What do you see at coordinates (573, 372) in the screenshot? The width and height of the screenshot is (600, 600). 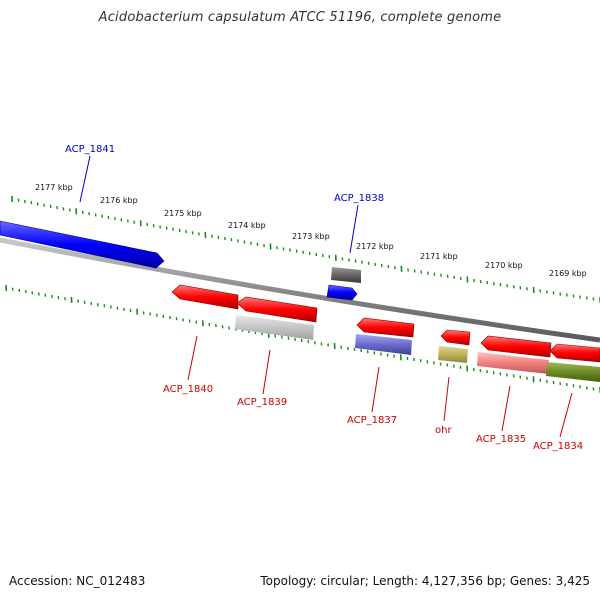 I see `gene-block-acp-1834-olive` at bounding box center [573, 372].